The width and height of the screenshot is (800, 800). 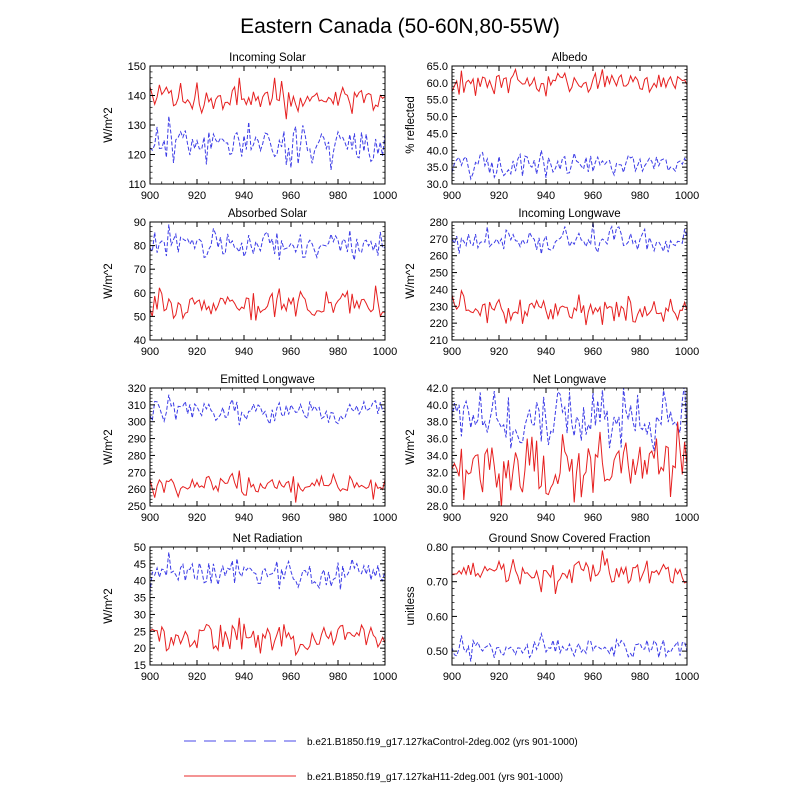 I want to click on y-tick-label: 230, so click(x=439, y=307).